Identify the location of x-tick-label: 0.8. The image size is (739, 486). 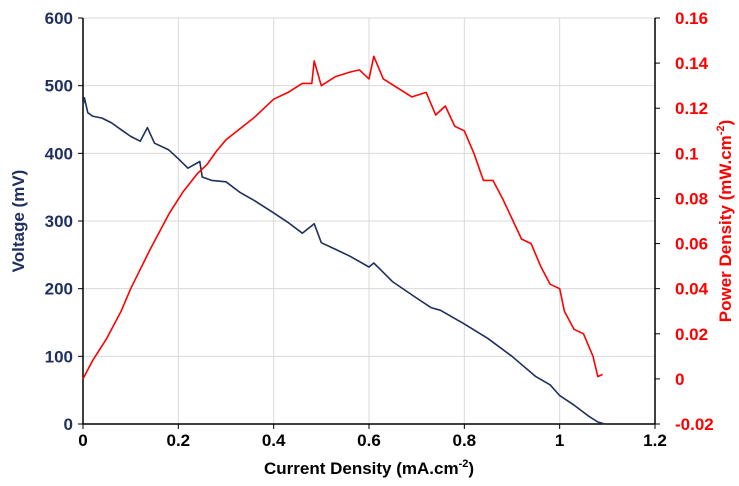
(465, 440).